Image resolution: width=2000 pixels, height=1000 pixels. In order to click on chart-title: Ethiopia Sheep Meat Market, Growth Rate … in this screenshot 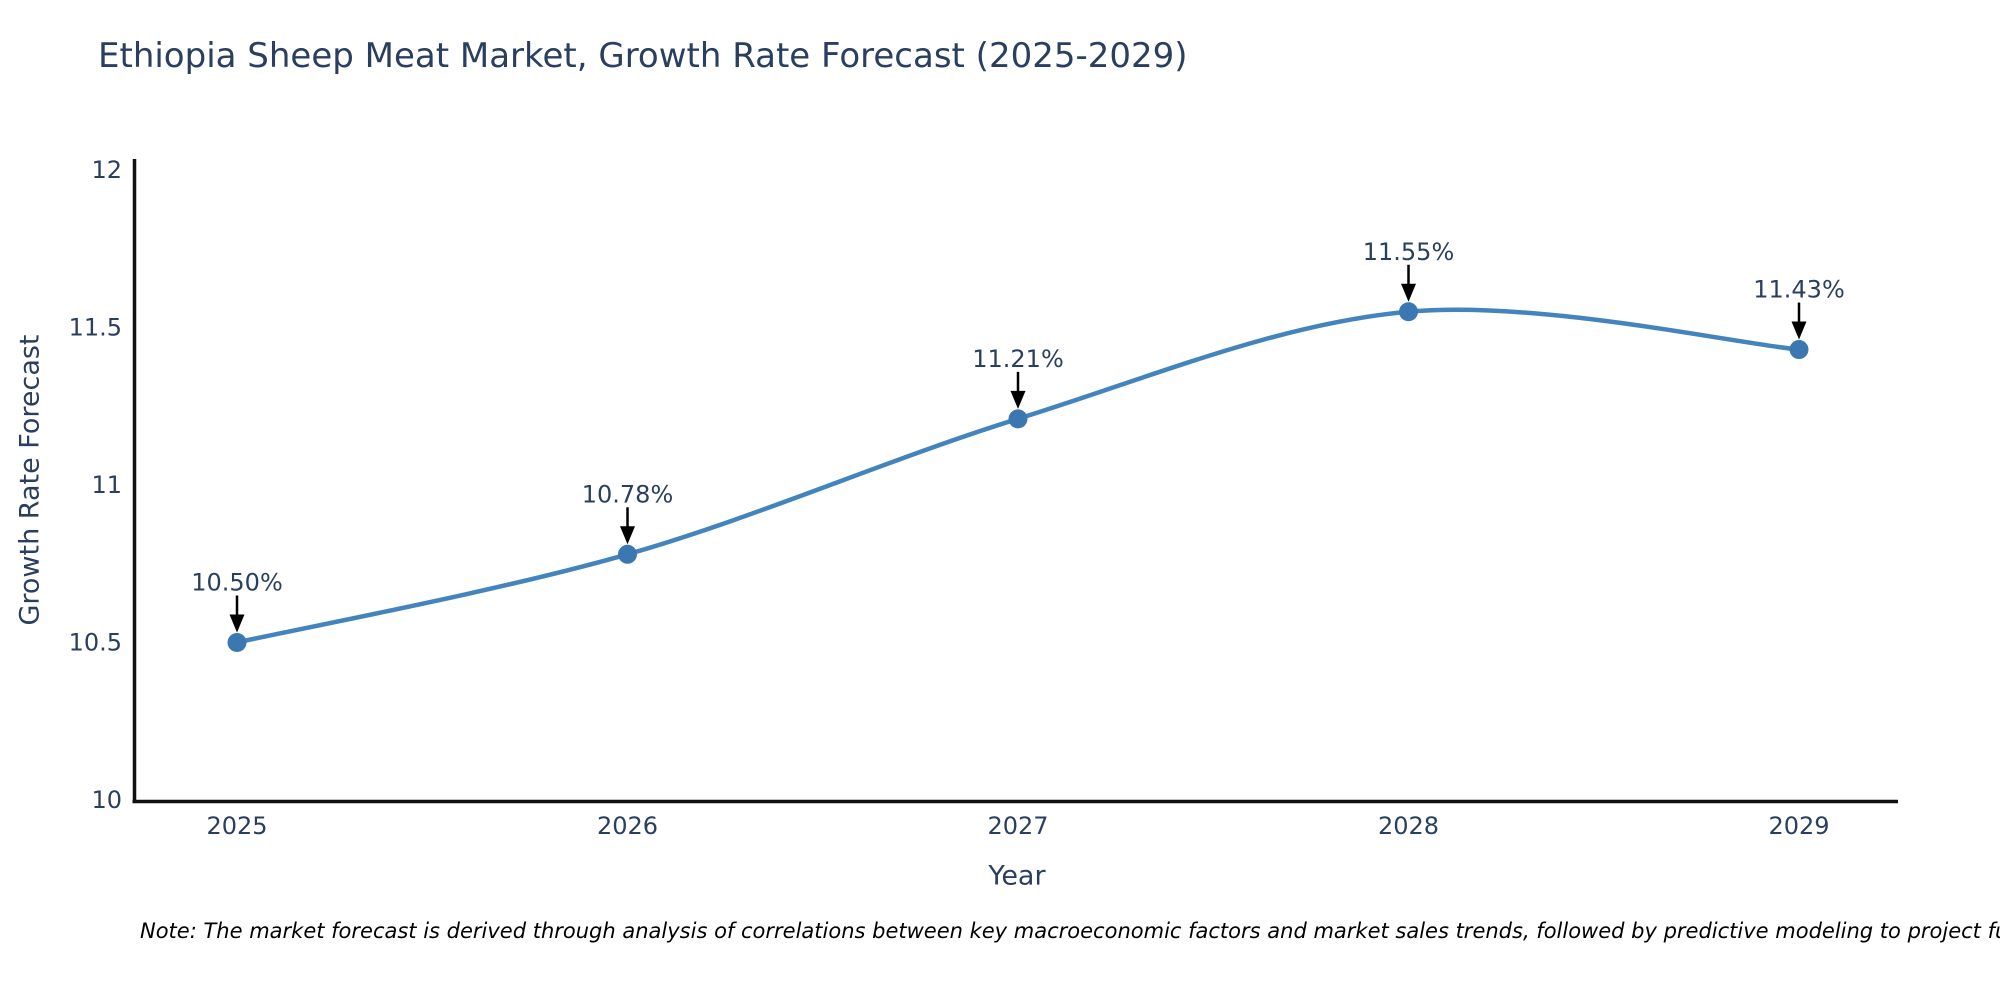, I will do `click(643, 56)`.